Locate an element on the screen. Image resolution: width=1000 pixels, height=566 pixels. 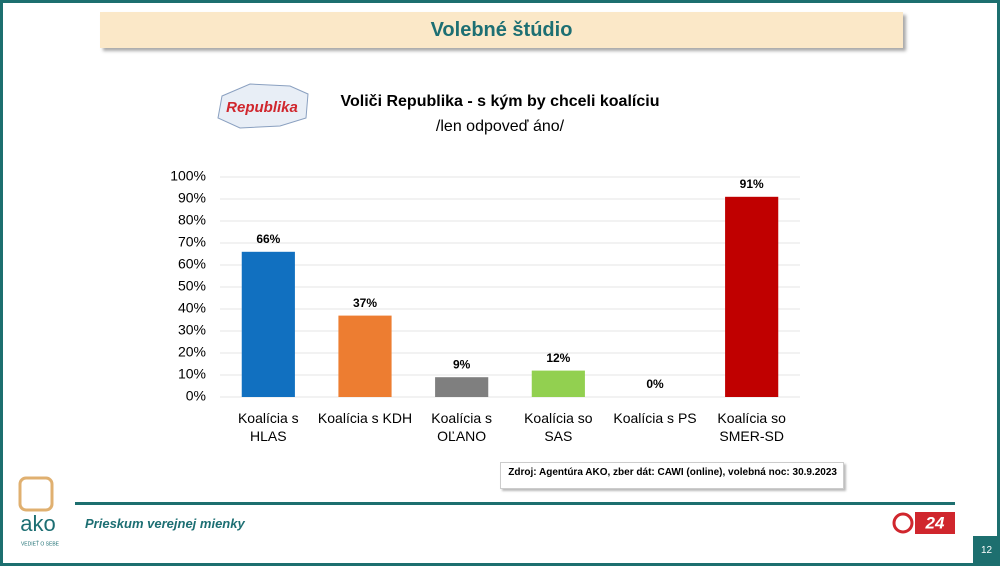
y-tick-label: 80% is located at coordinates (192, 220).